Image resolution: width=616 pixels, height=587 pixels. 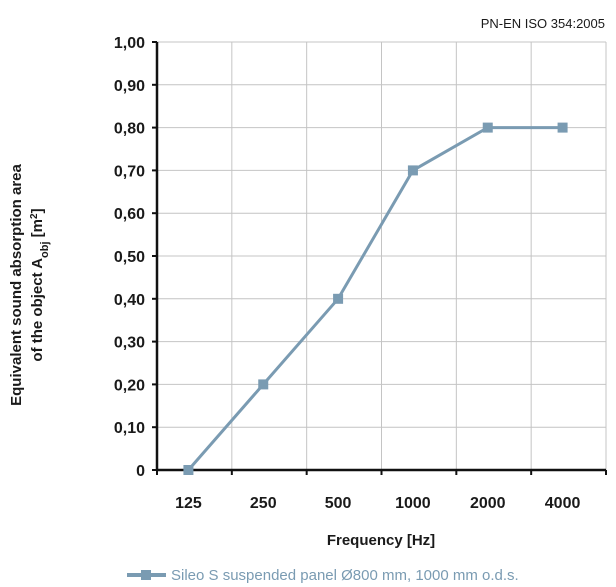 I want to click on y-tick-label: 0,80, so click(x=129, y=129).